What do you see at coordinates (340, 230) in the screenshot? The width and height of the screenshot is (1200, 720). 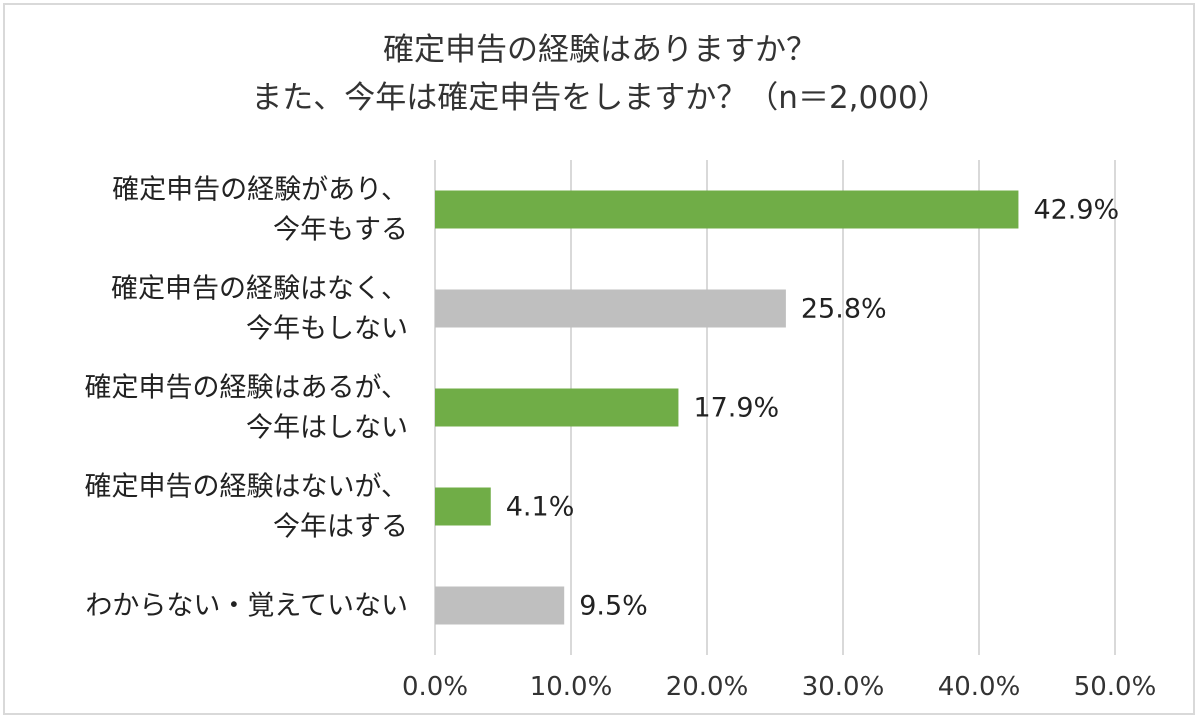 I see `category-label: 今年もする` at bounding box center [340, 230].